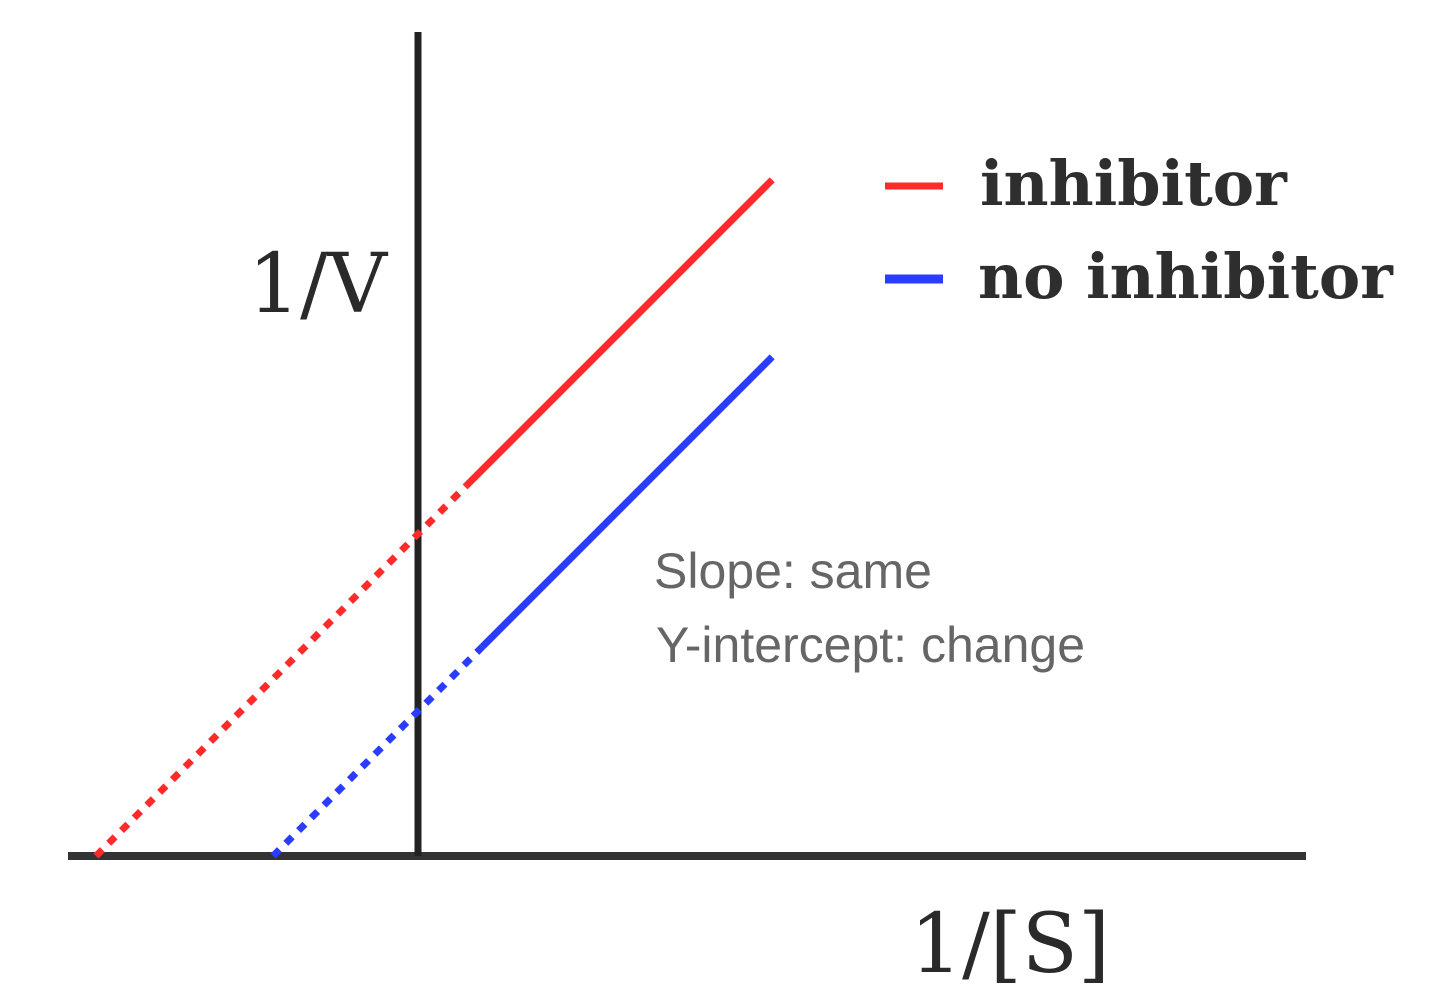 This screenshot has width=1440, height=987. I want to click on series-extrapolation-inhibitor, so click(281, 671).